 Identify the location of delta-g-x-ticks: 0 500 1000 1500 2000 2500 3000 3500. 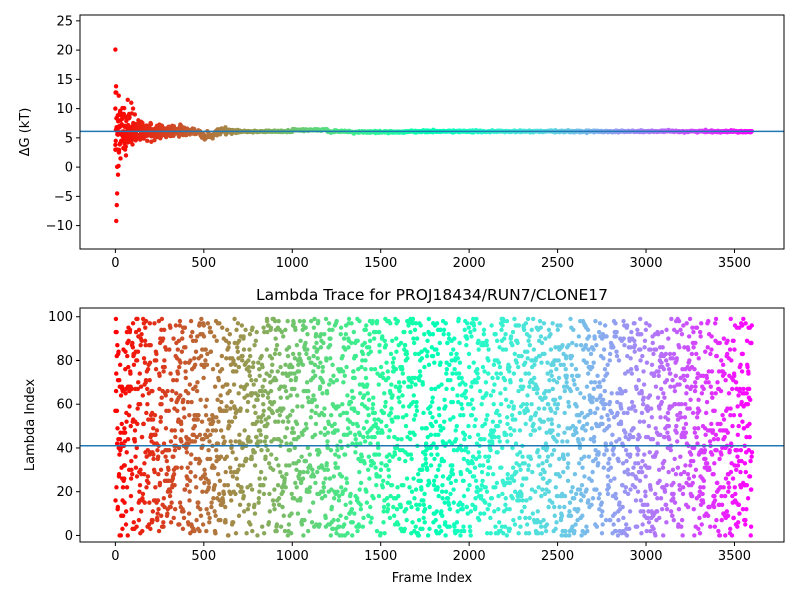
(431, 260).